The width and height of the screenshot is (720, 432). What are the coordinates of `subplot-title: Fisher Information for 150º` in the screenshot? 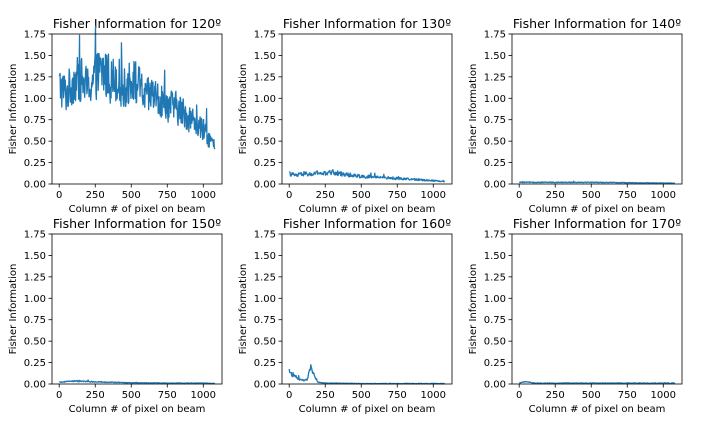 It's located at (137, 223).